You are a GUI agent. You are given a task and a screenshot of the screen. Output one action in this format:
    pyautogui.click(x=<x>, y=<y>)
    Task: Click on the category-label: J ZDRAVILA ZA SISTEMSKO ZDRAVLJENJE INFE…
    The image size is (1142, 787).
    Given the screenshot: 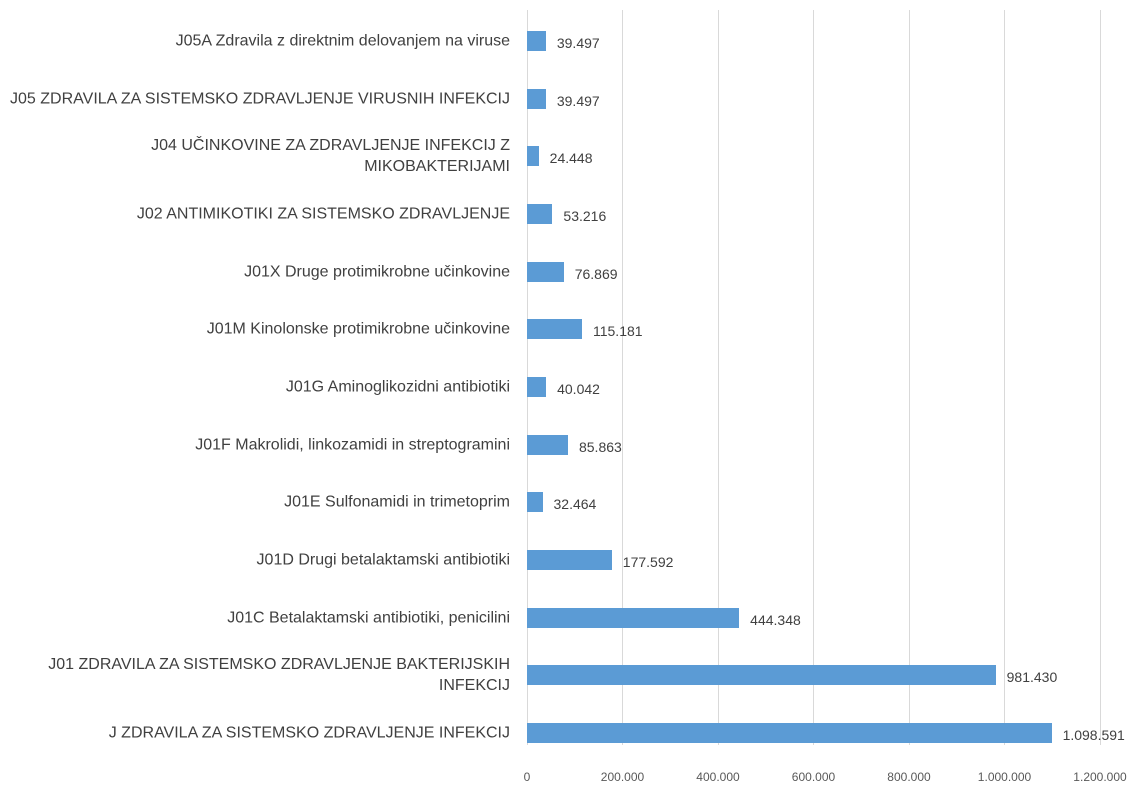 What is the action you would take?
    pyautogui.click(x=309, y=733)
    